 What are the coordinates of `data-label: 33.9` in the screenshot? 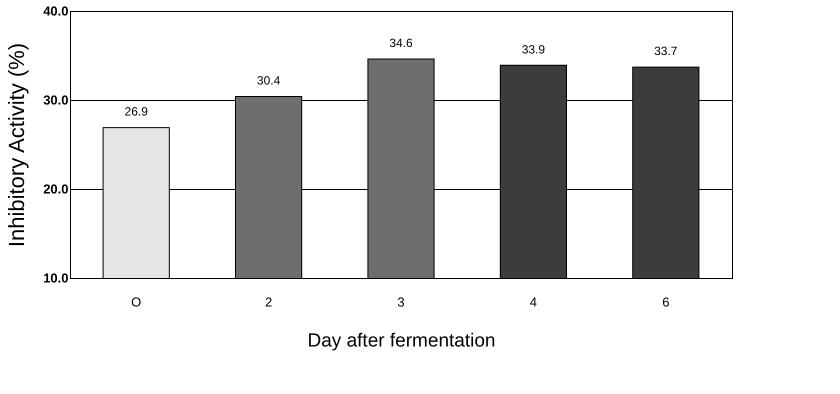 It's located at (534, 49).